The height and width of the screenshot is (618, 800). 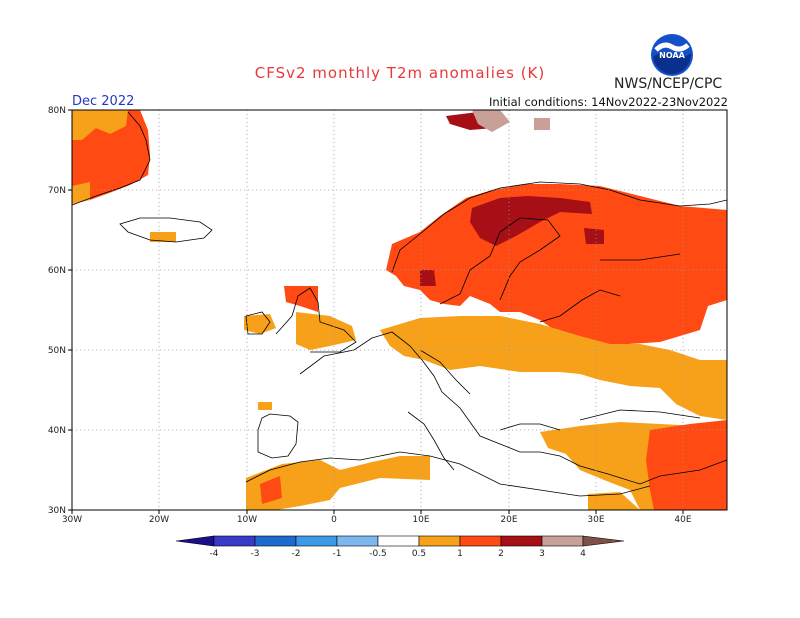 What do you see at coordinates (57, 351) in the screenshot?
I see `lat-tick-label: 50N` at bounding box center [57, 351].